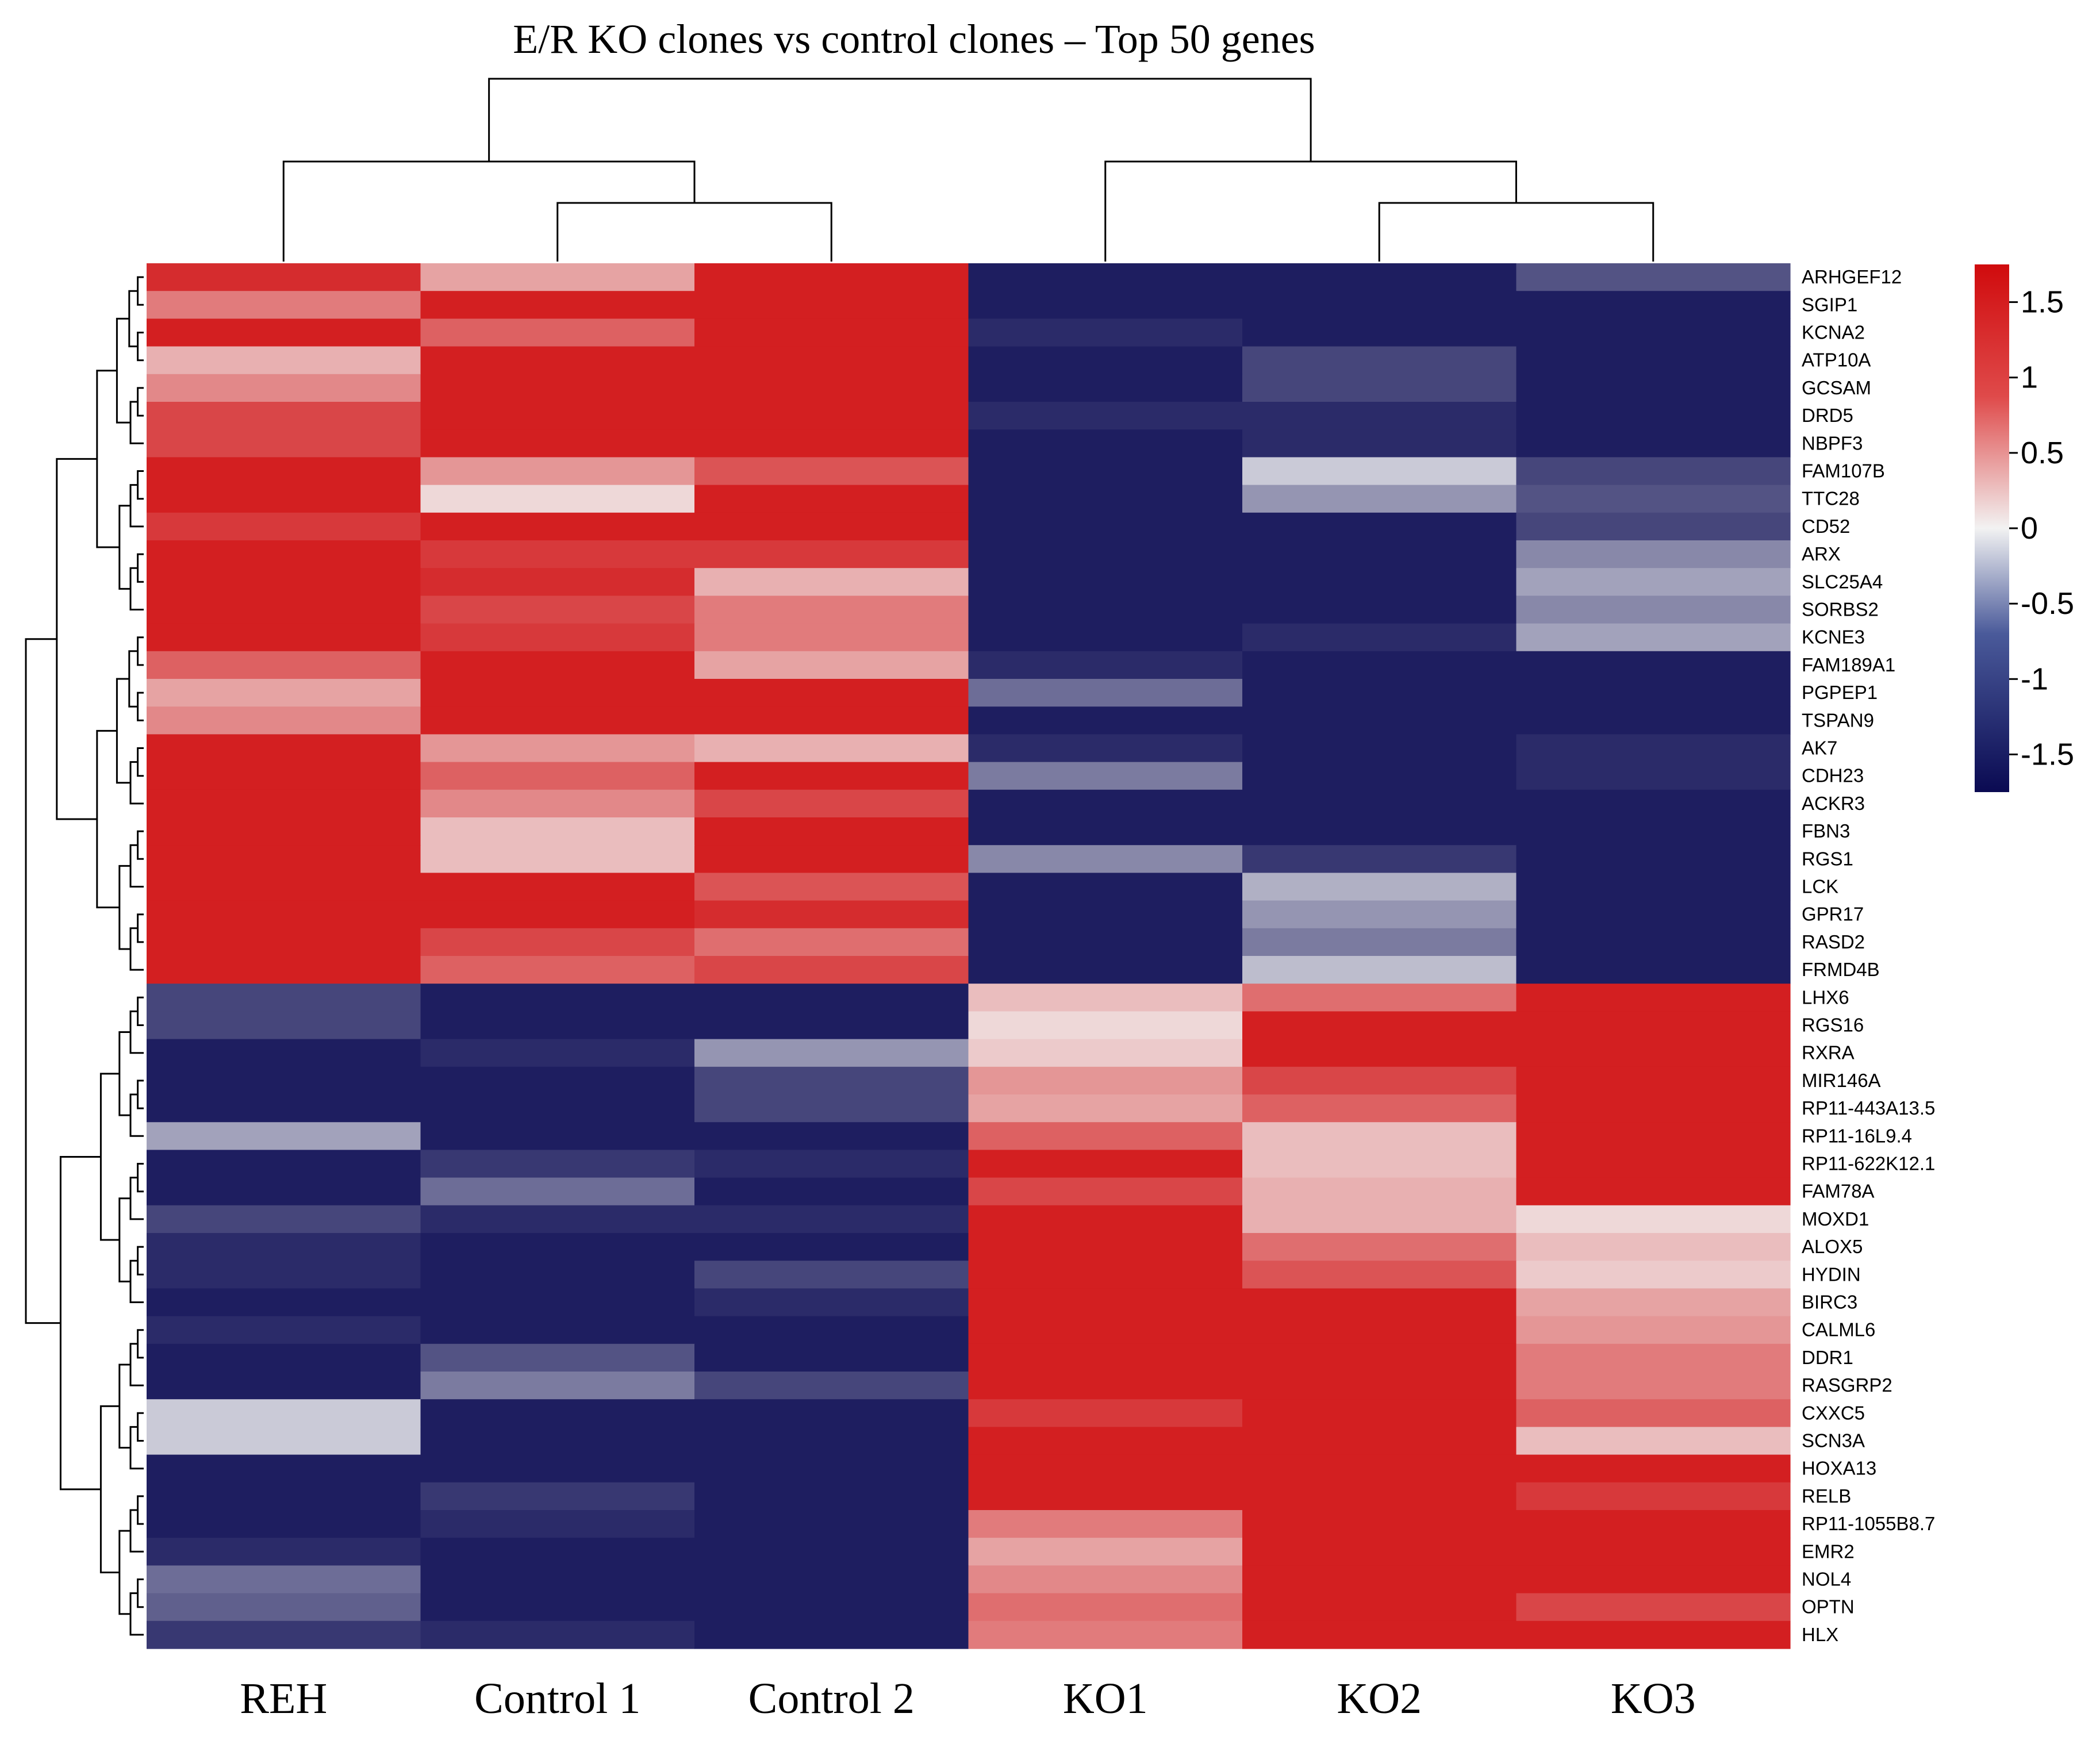  What do you see at coordinates (2042, 302) in the screenshot?
I see `legend-tick-label: 1.5` at bounding box center [2042, 302].